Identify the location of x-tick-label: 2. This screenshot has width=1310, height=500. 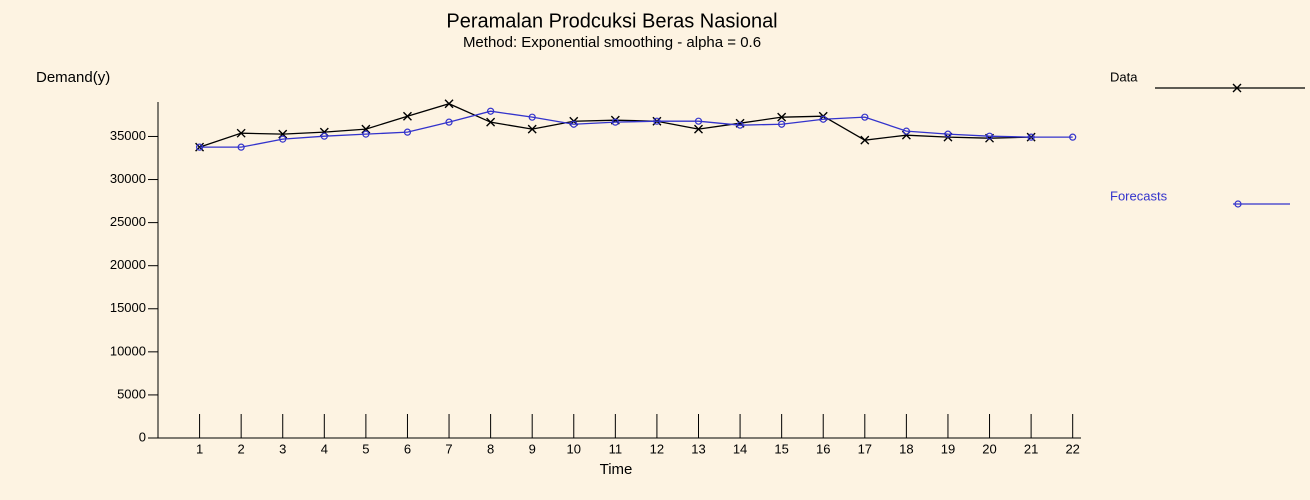
(241, 448).